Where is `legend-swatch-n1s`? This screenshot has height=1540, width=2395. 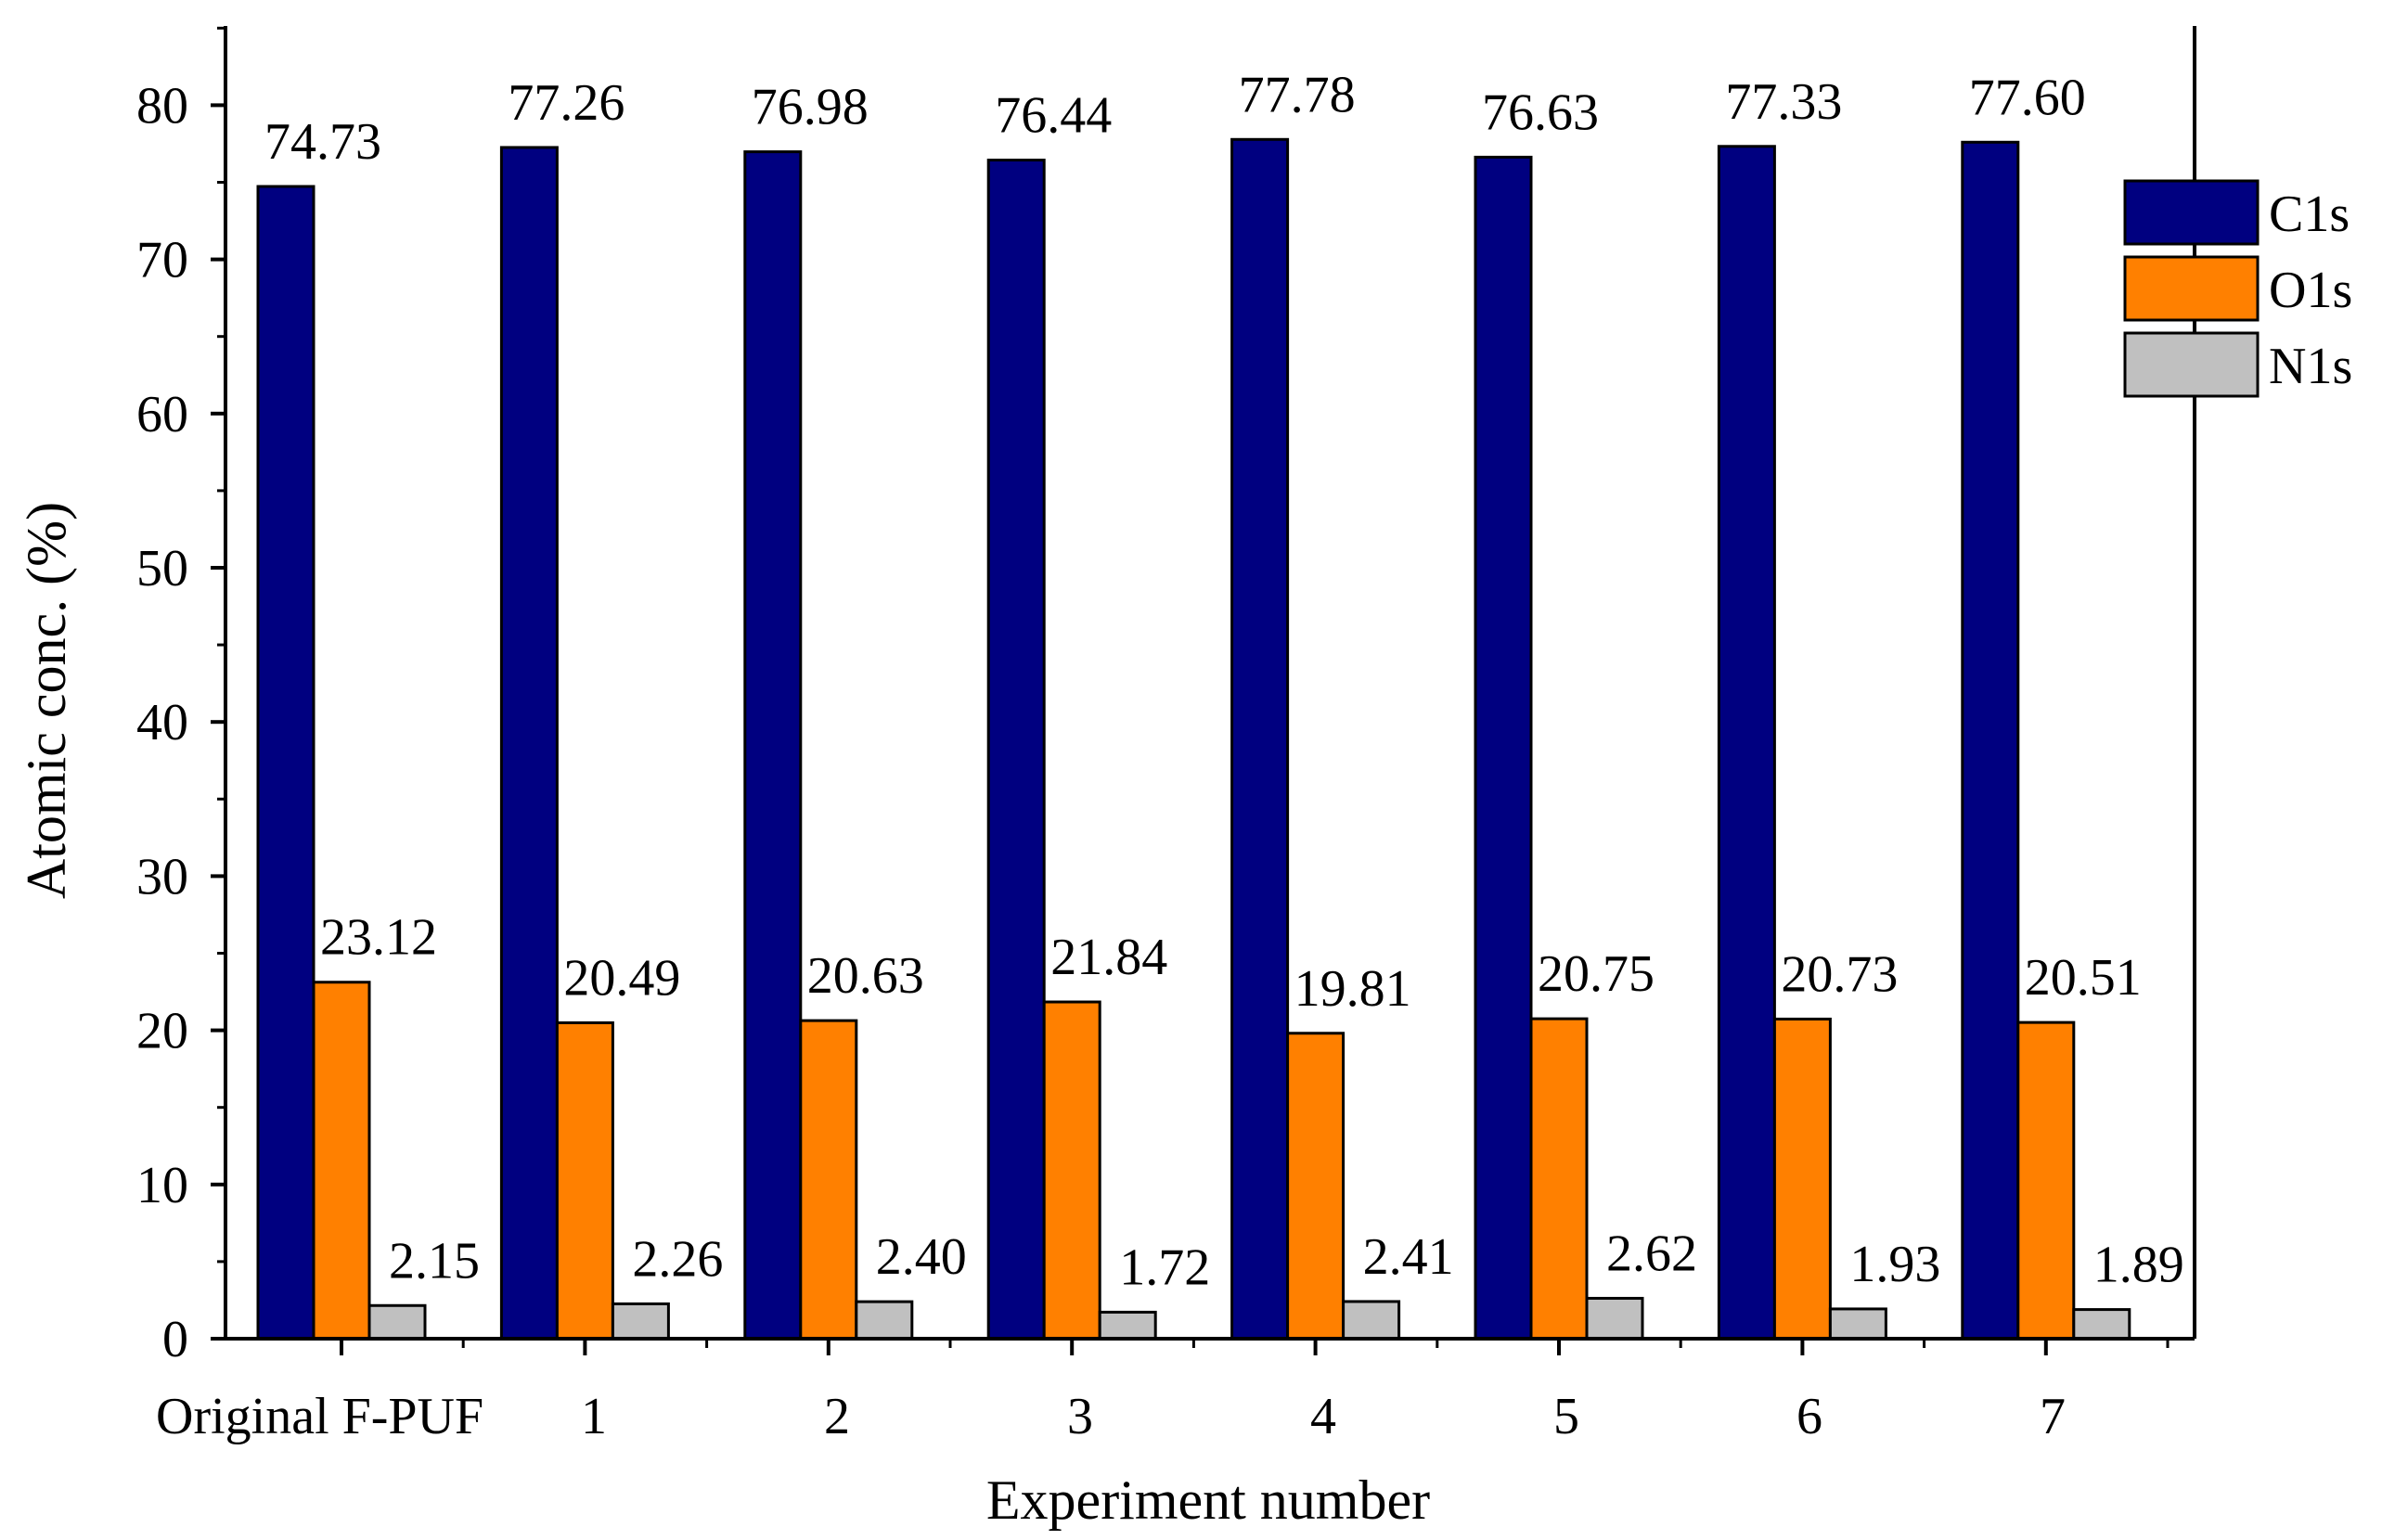
legend-swatch-n1s is located at coordinates (2192, 364).